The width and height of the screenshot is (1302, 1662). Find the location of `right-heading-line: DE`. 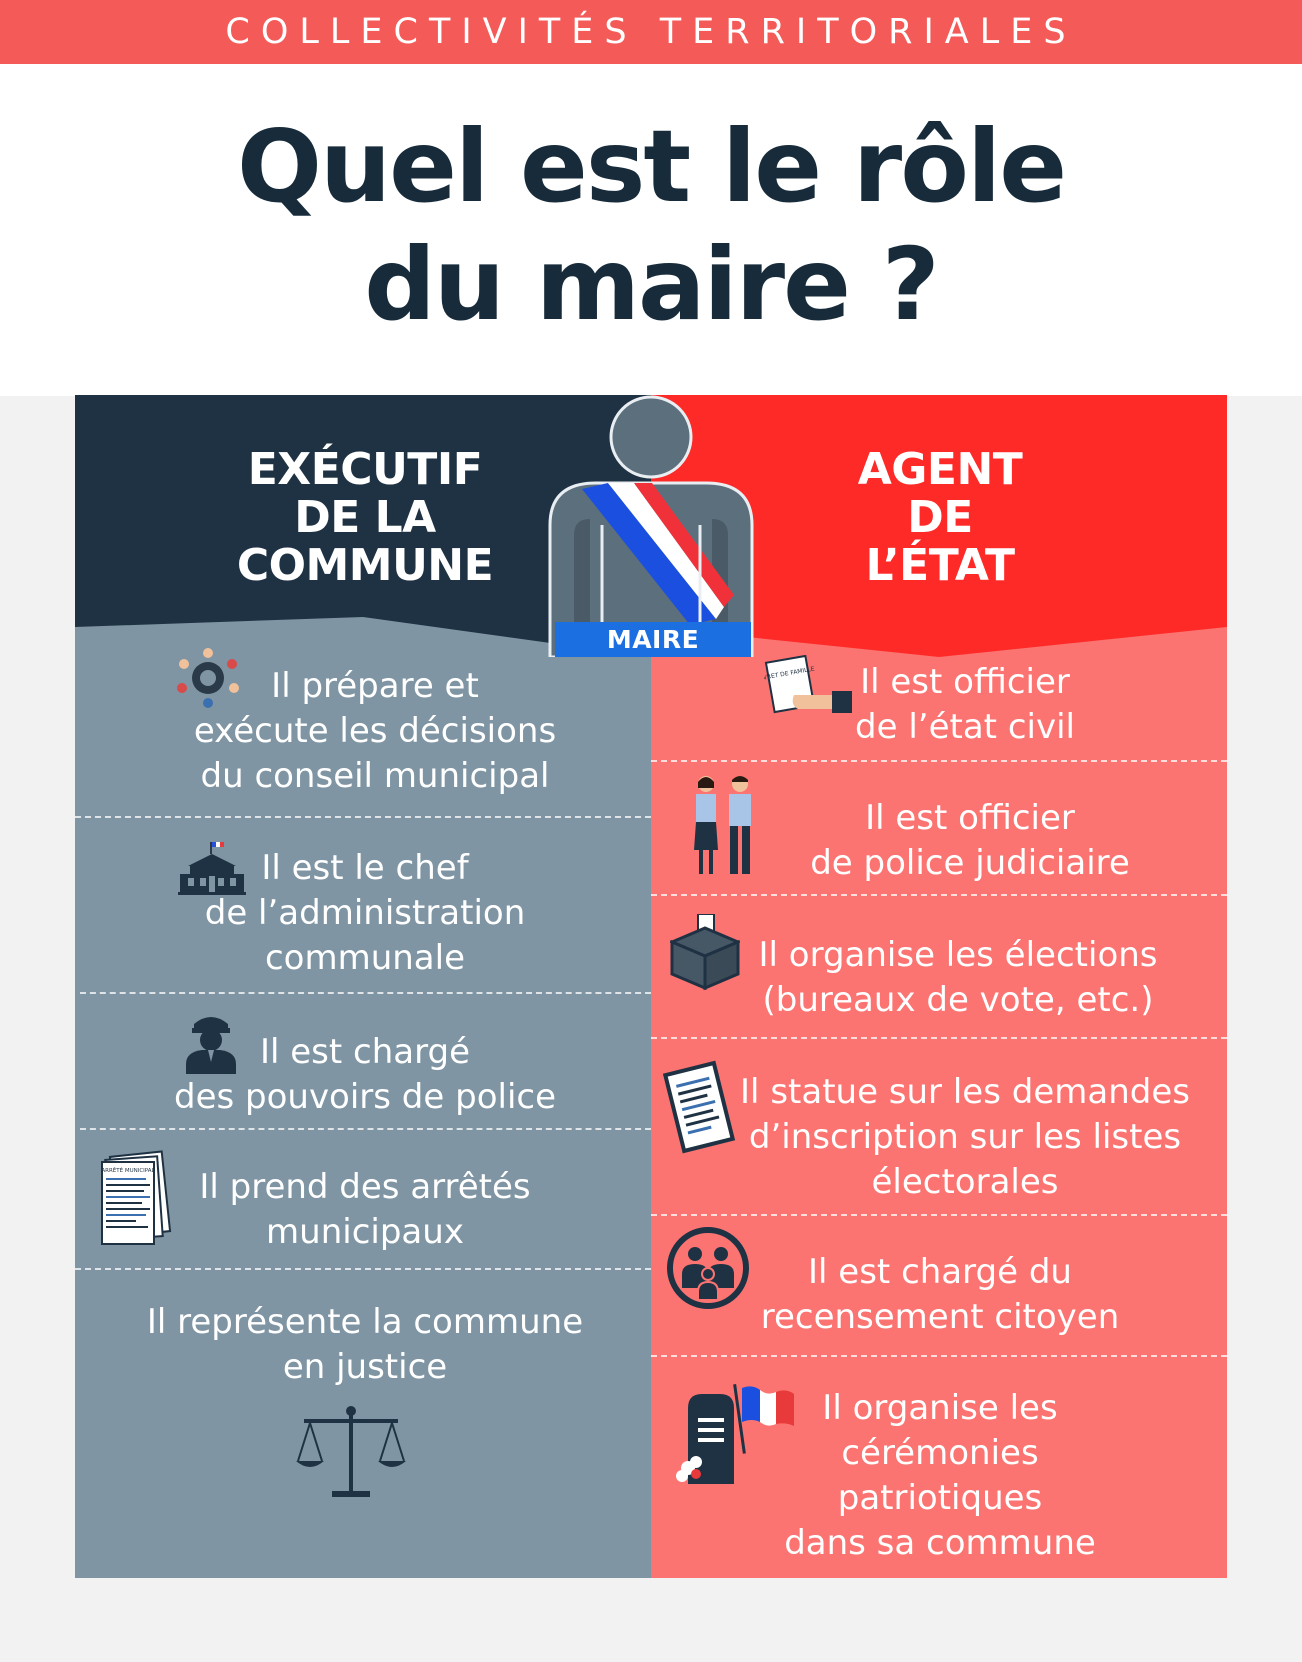

right-heading-line: DE is located at coordinates (940, 517).